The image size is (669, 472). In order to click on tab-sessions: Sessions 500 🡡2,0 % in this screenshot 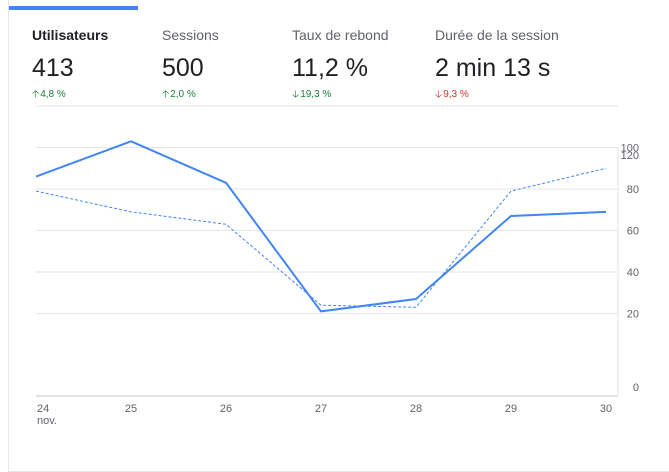, I will do `click(204, 55)`.